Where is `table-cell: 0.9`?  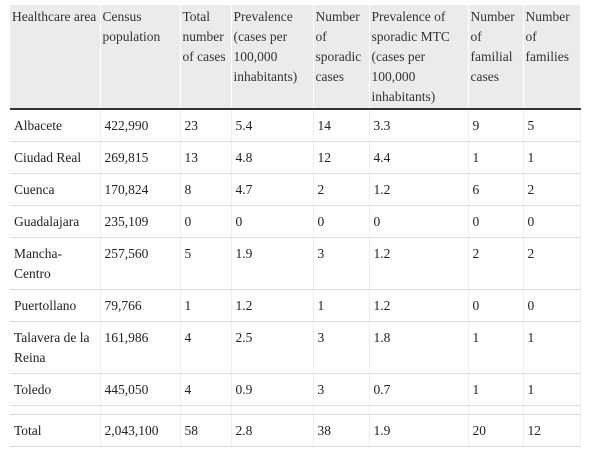 table-cell: 0.9 is located at coordinates (272, 389).